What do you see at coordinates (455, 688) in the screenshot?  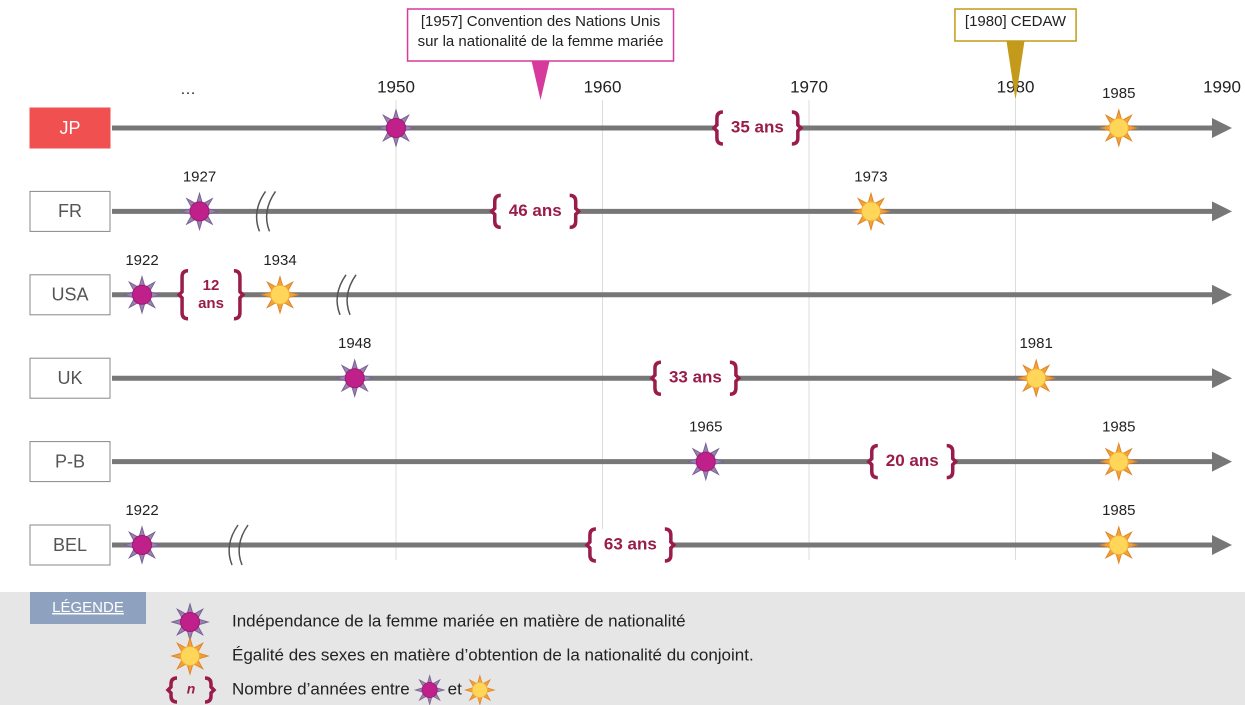 I see `legend-text: et` at bounding box center [455, 688].